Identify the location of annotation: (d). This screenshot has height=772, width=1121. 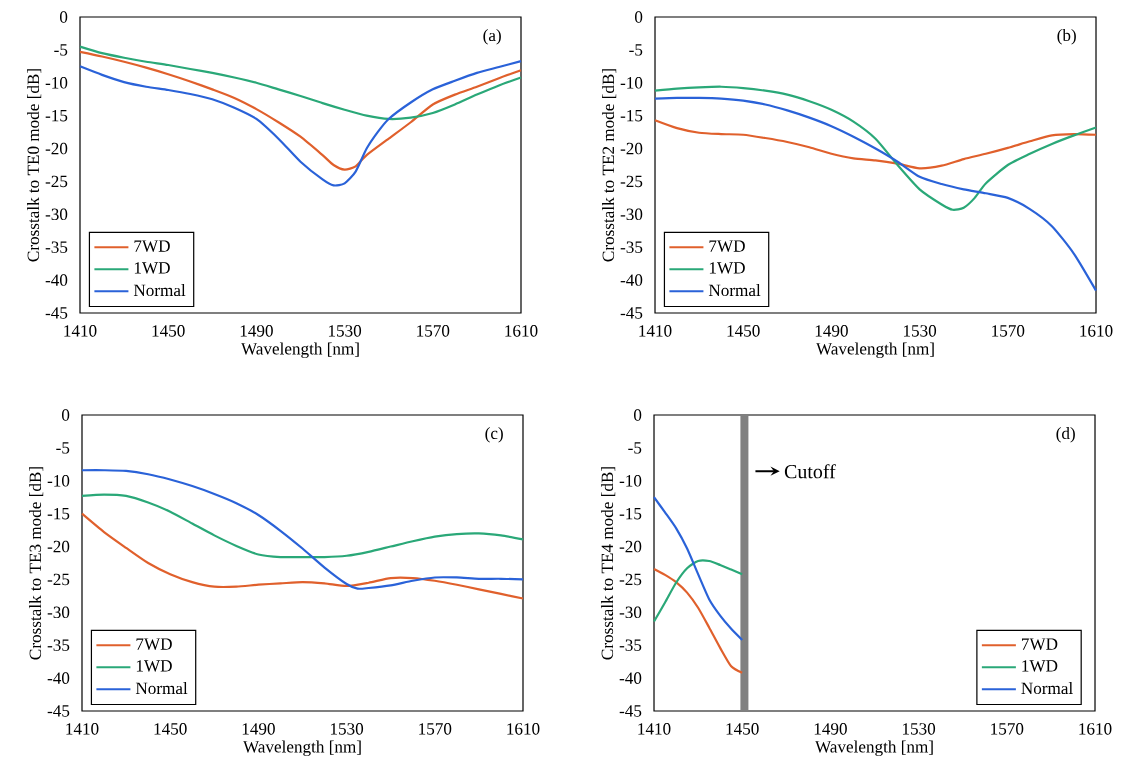
(1065, 435).